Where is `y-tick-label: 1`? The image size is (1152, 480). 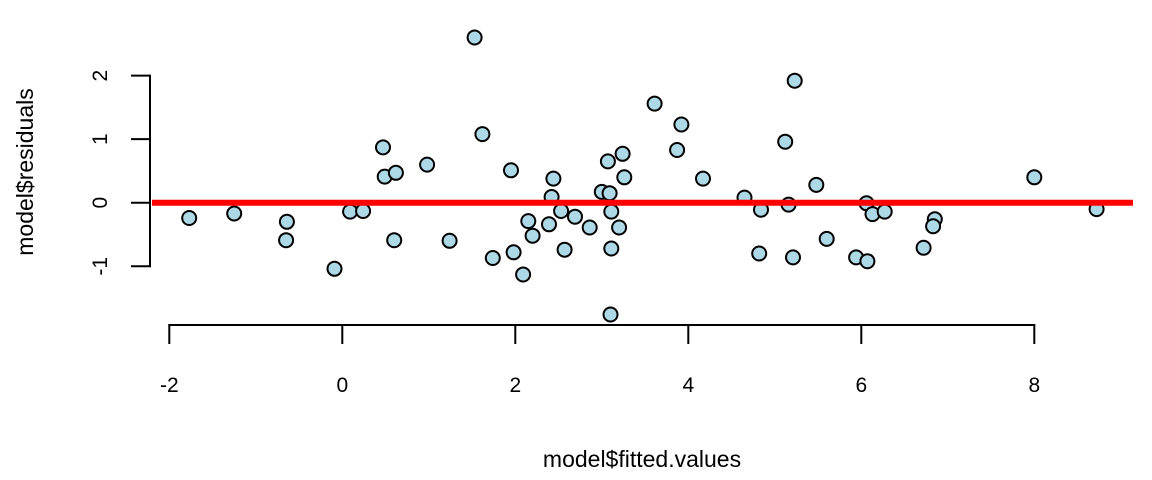 y-tick-label: 1 is located at coordinates (100, 139).